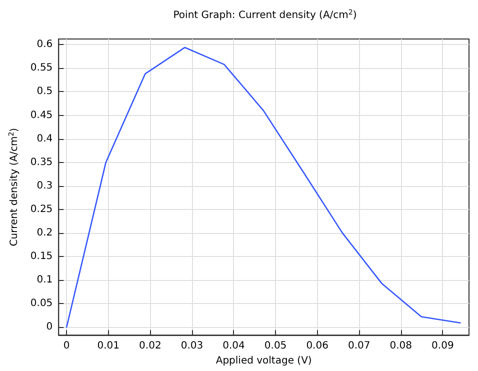  Describe the element at coordinates (317, 346) in the screenshot. I see `x-tick-label: 0.06` at that location.